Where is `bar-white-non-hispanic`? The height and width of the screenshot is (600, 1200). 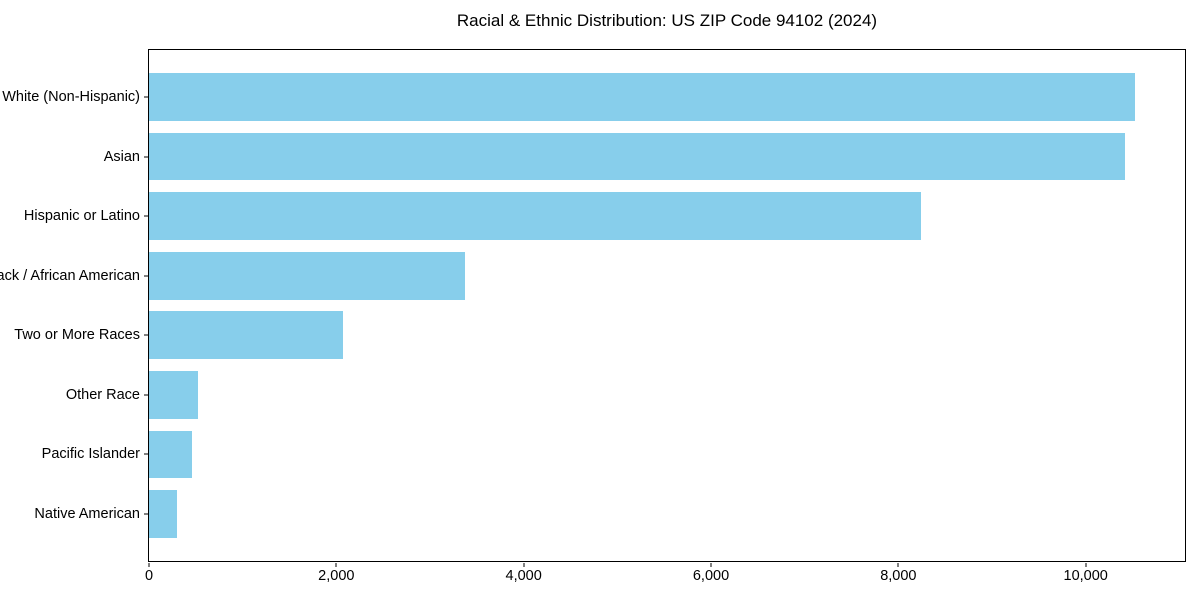 bar-white-non-hispanic is located at coordinates (642, 97).